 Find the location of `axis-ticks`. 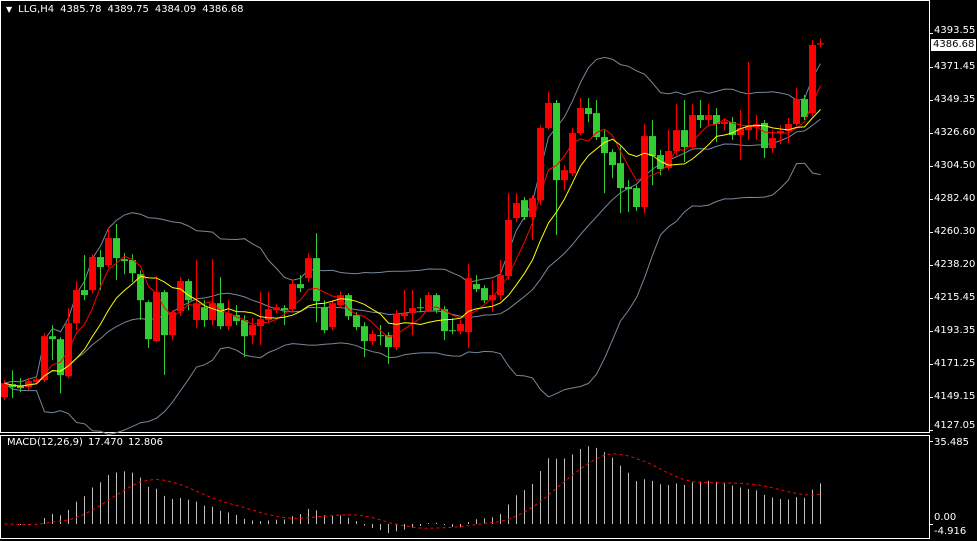

axis-ticks is located at coordinates (931, 279).